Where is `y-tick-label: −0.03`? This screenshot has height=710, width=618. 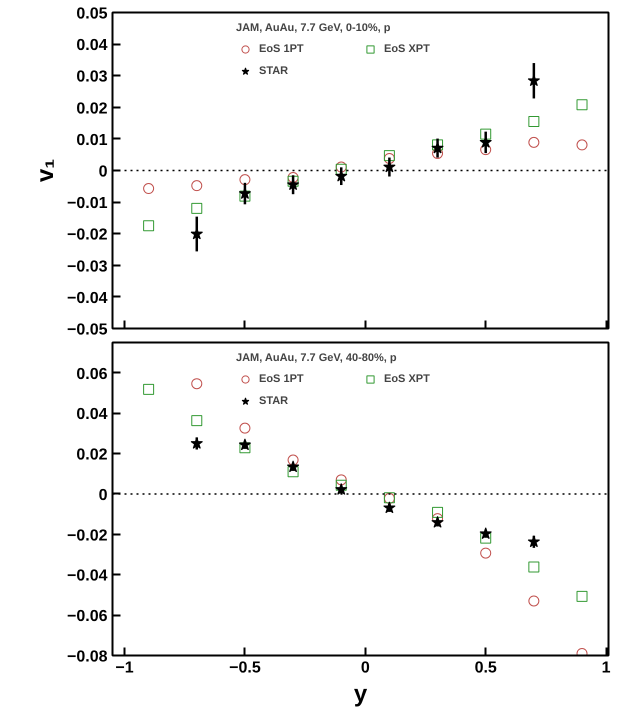
y-tick-label: −0.03 is located at coordinates (87, 267).